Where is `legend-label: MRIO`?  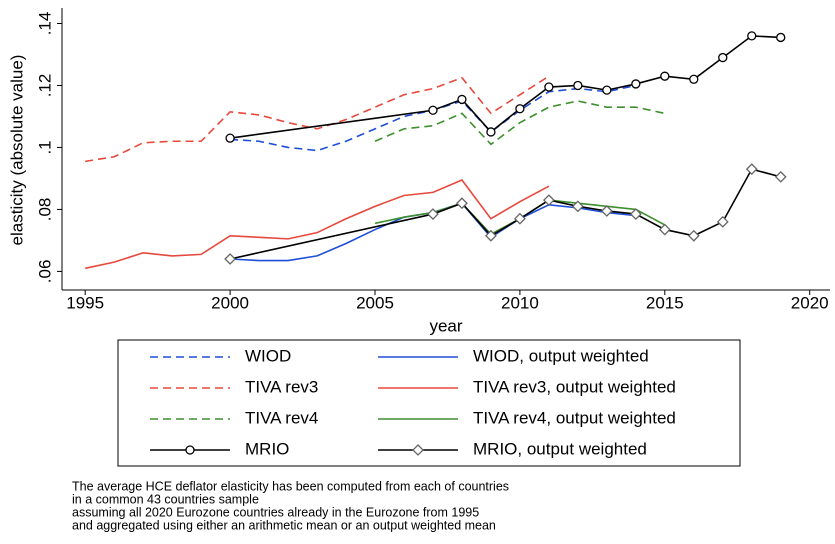 legend-label: MRIO is located at coordinates (267, 448).